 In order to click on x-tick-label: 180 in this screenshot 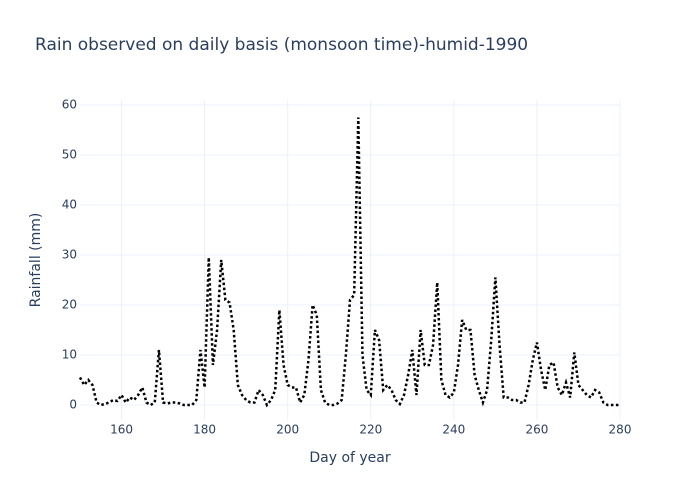, I will do `click(204, 430)`.